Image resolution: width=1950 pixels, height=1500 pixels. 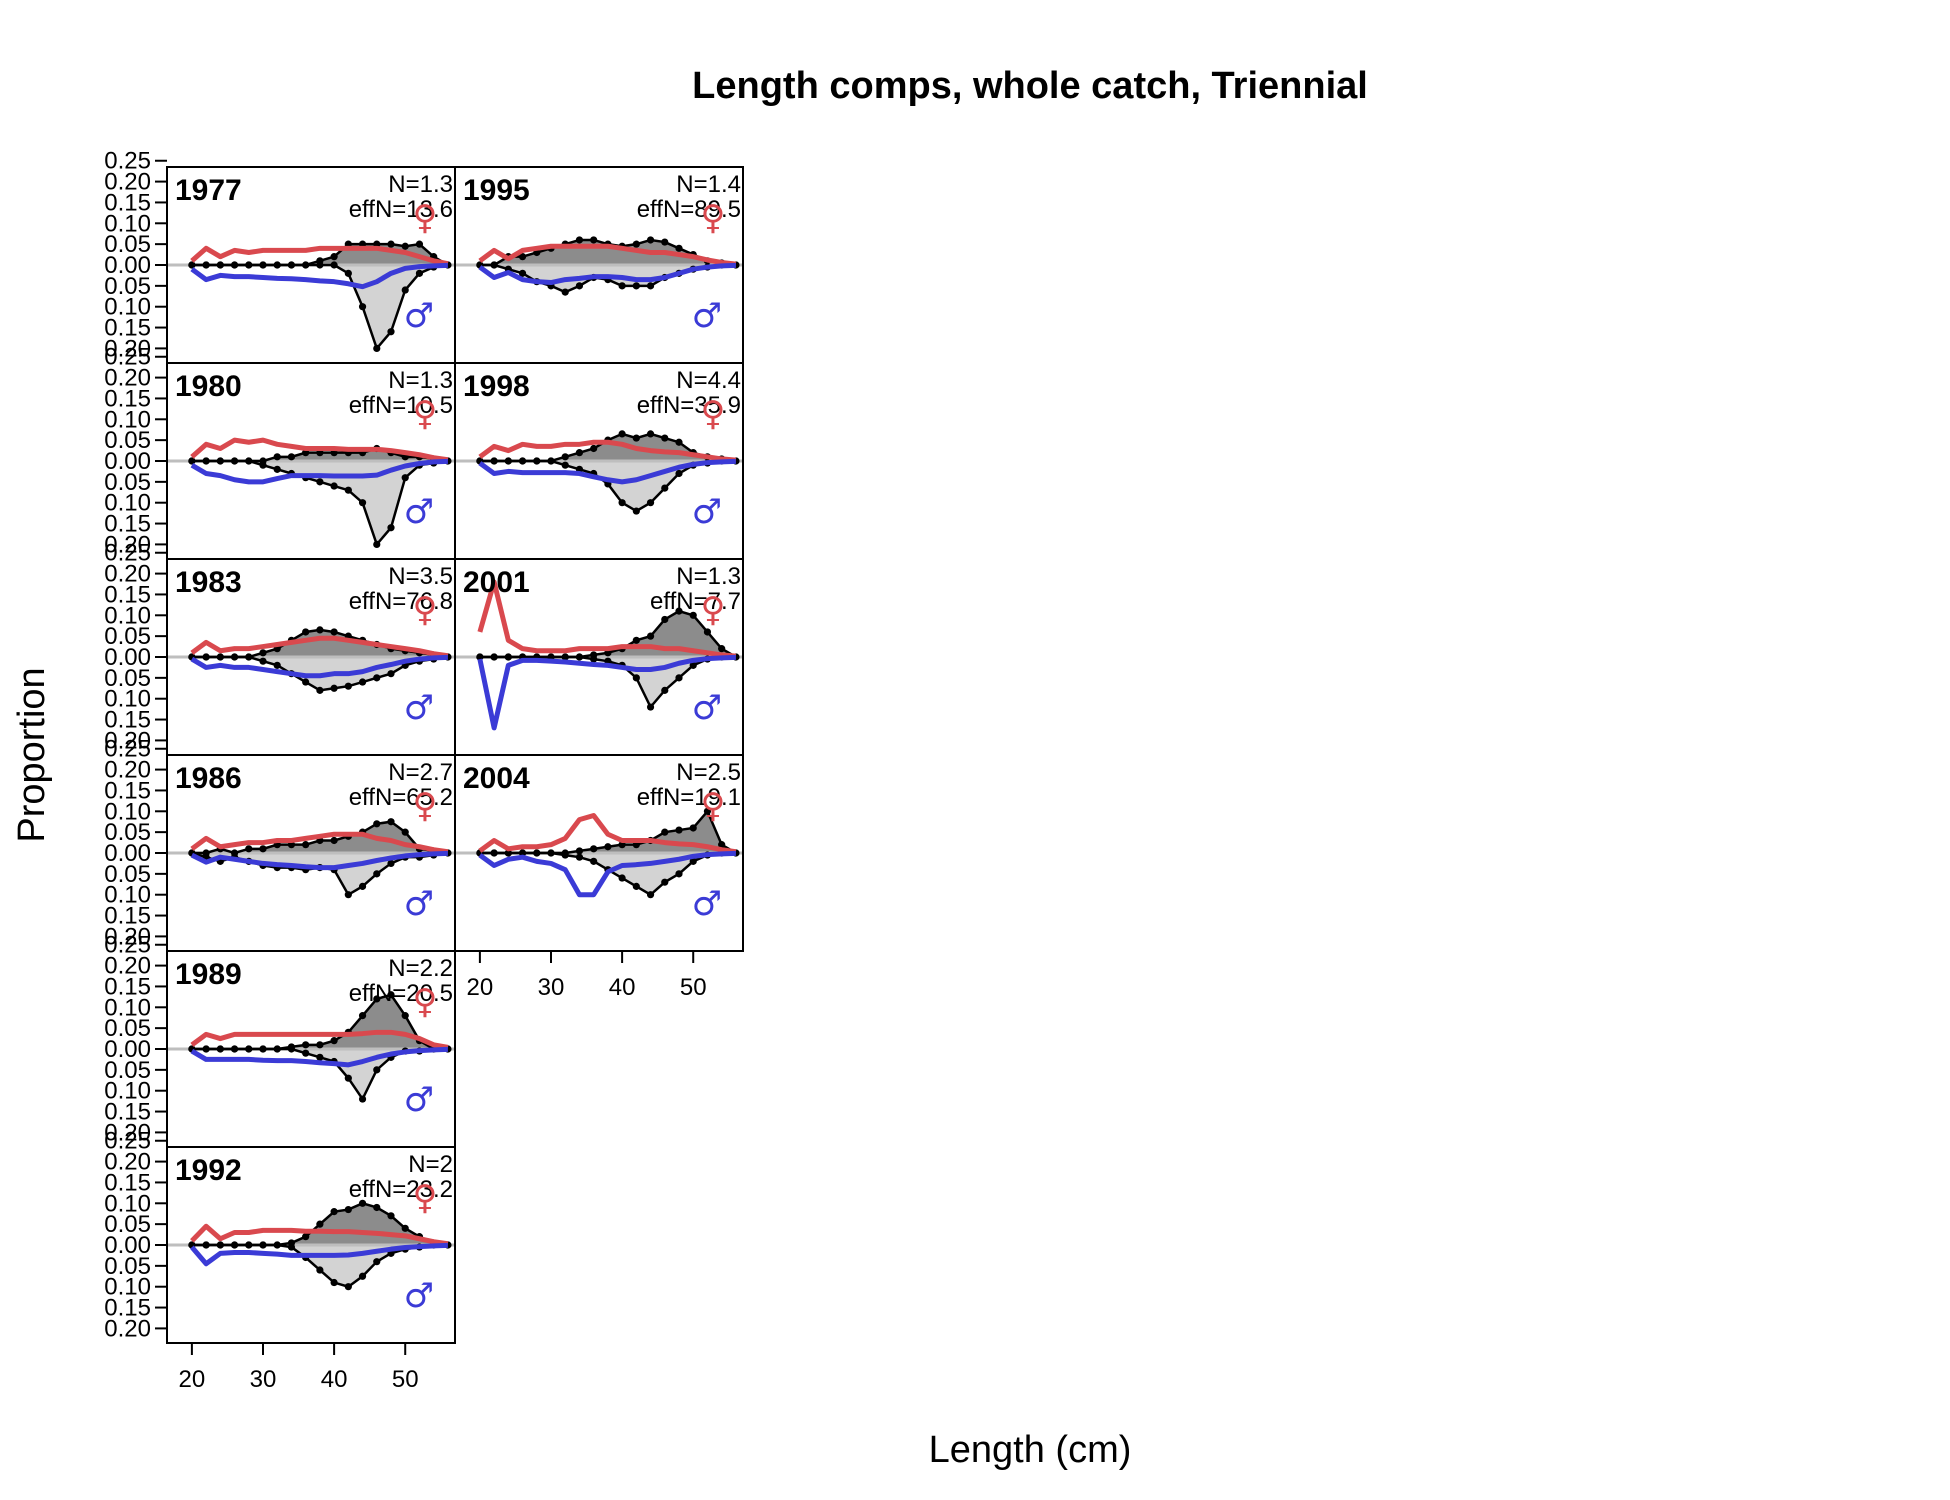 What do you see at coordinates (693, 987) in the screenshot?
I see `x-tick-label: 50` at bounding box center [693, 987].